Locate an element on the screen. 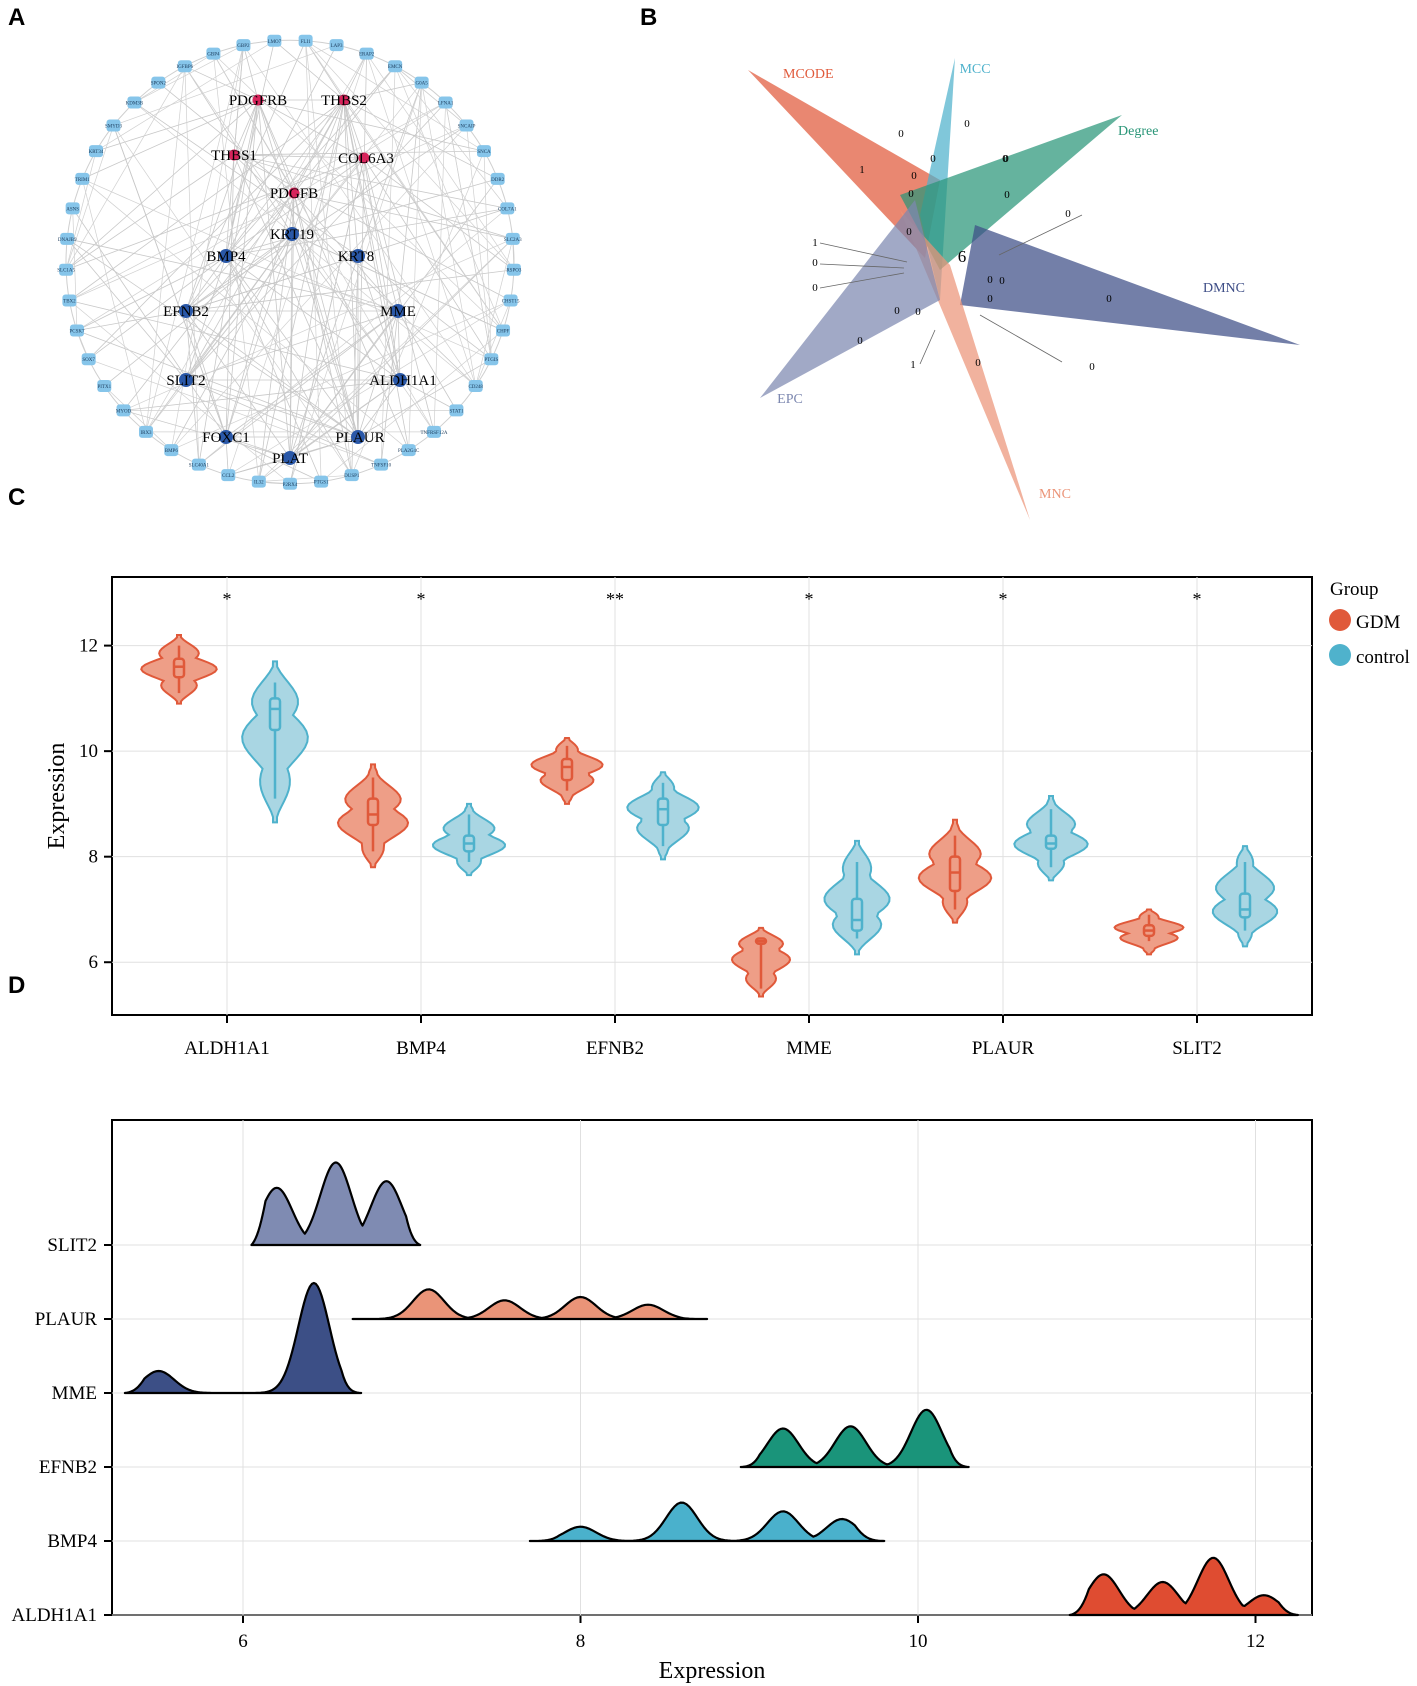 Image resolution: width=1417 pixels, height=1686 pixels. outer-node: IRX3 is located at coordinates (146, 431).